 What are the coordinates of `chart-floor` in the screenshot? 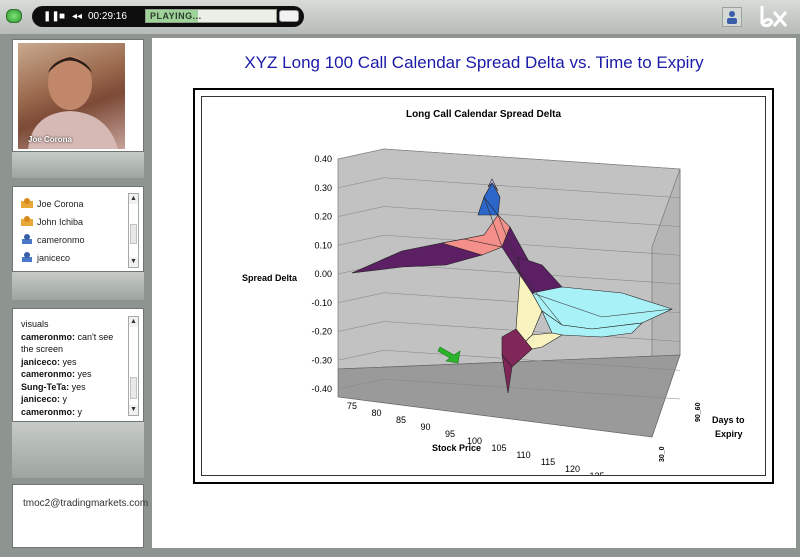 It's located at (509, 396).